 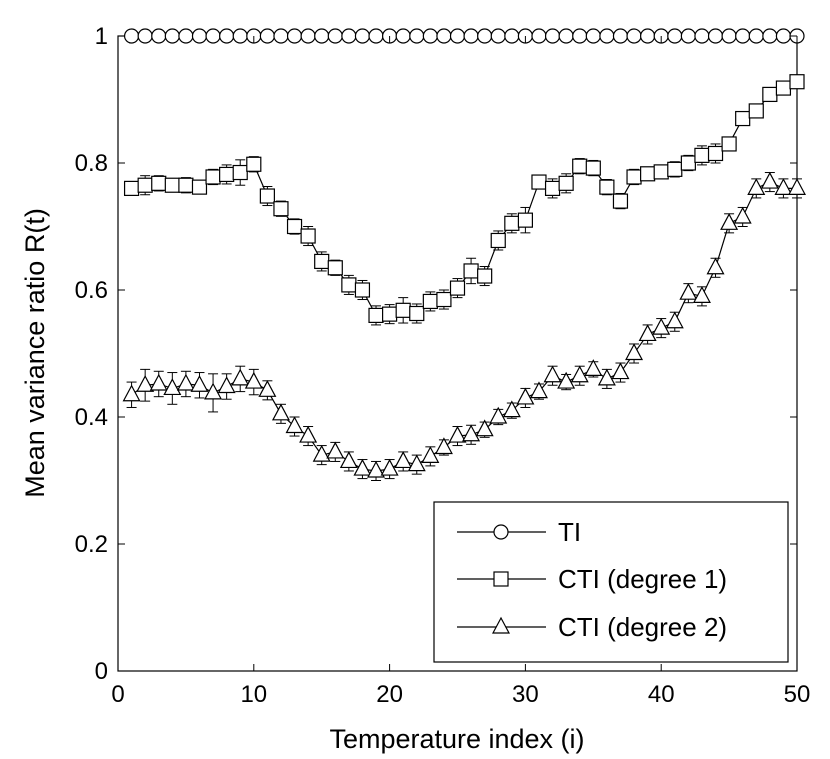 What do you see at coordinates (389, 694) in the screenshot?
I see `x-tick-label: 20` at bounding box center [389, 694].